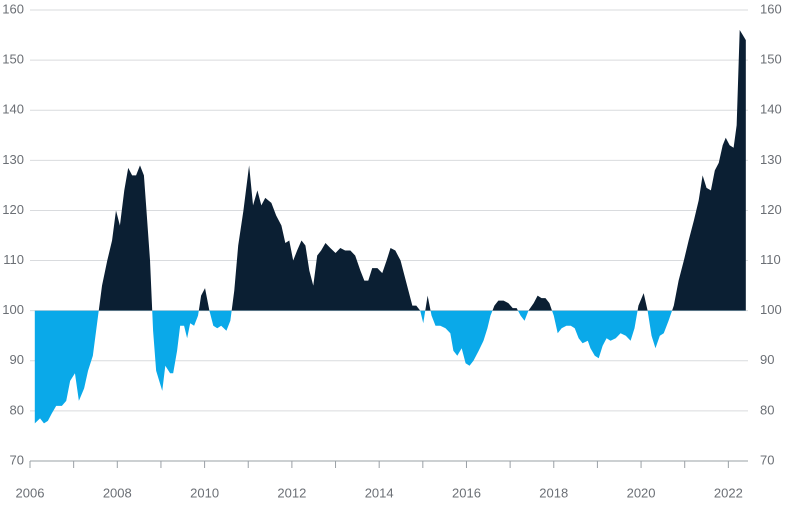 The height and width of the screenshot is (510, 786). Describe the element at coordinates (767, 359) in the screenshot. I see `y2-tick-label: 90` at that location.